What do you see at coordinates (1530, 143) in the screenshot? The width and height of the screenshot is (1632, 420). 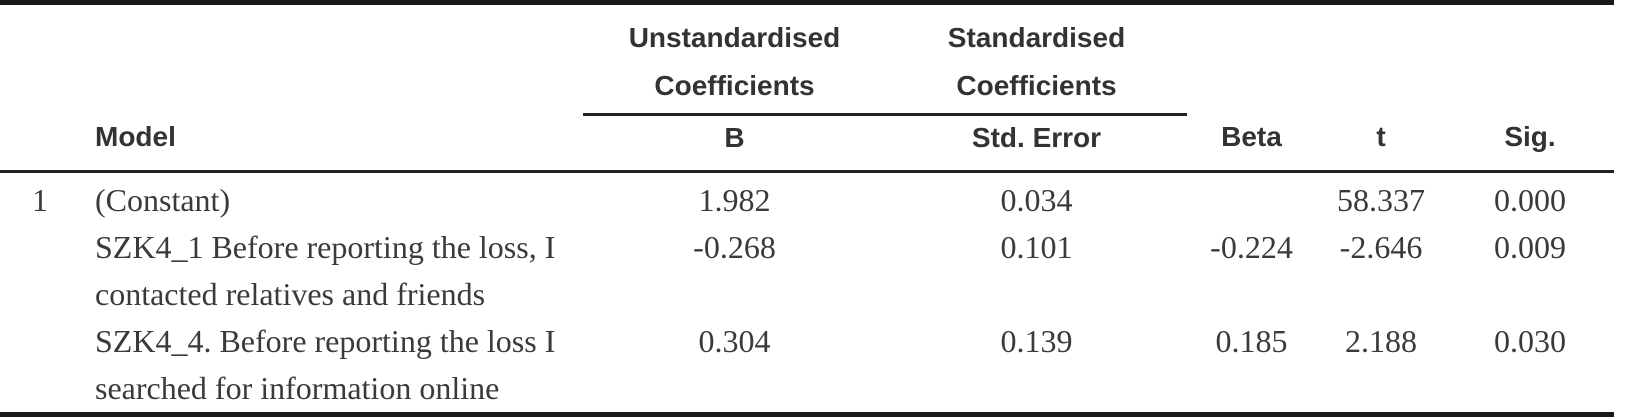 I see `column-header-sig: Sig.` at bounding box center [1530, 143].